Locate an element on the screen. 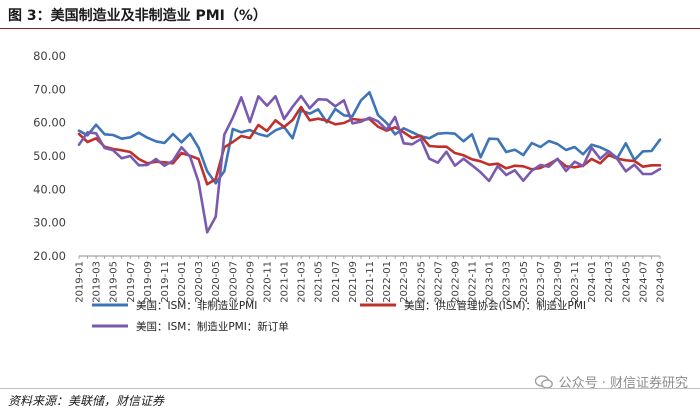  y-tick-label: 70.00 is located at coordinates (49, 89).